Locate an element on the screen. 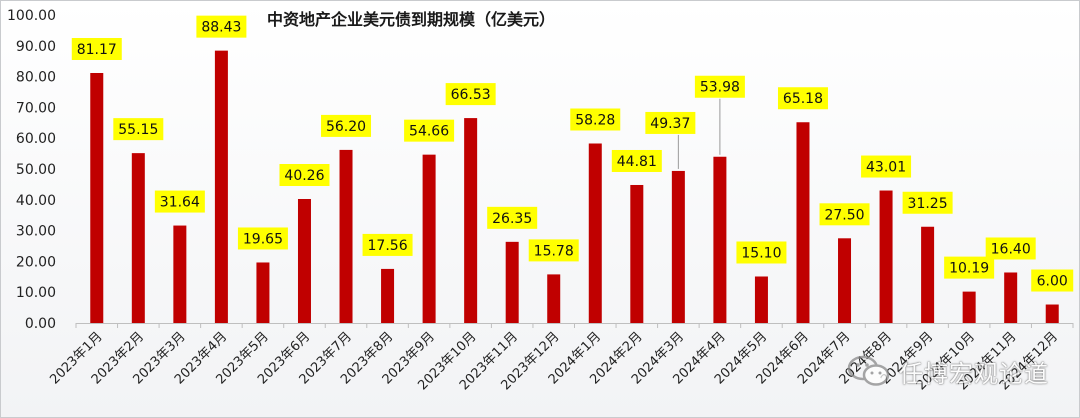 The image size is (1080, 418). data-label: 31.64 is located at coordinates (180, 203).